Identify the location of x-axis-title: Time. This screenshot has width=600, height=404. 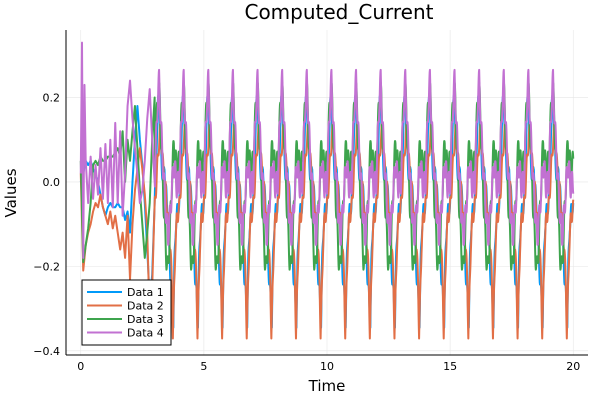
(327, 386).